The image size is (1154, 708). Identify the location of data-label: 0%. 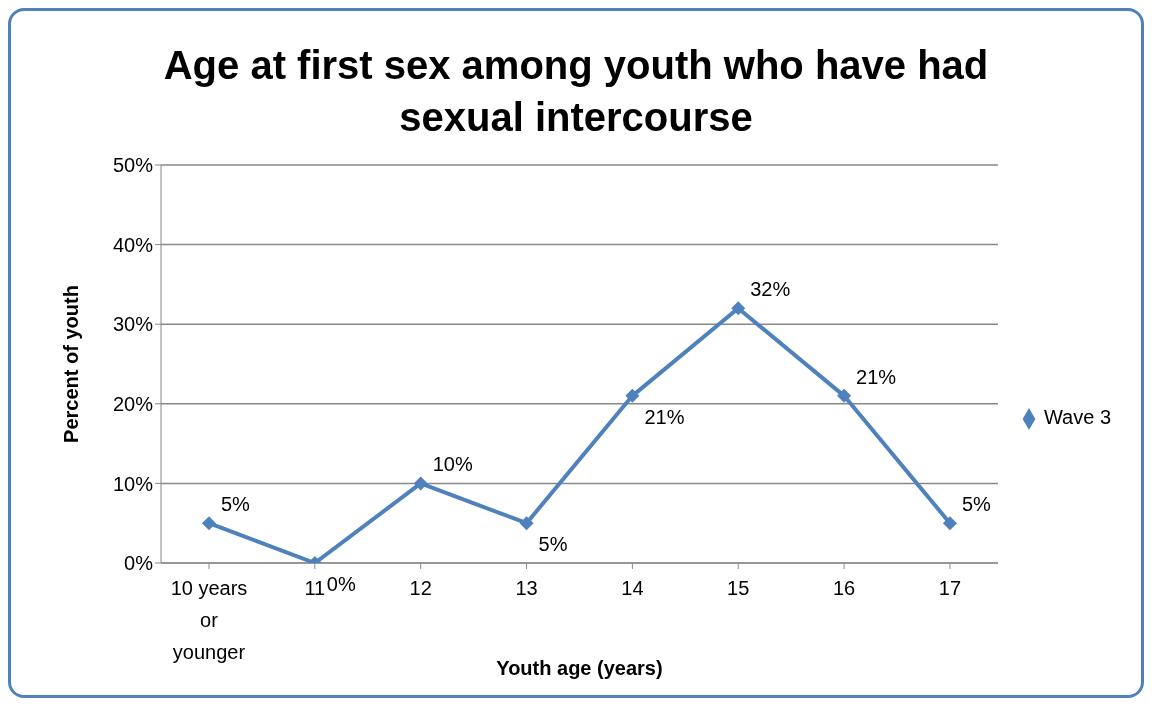
(341, 584).